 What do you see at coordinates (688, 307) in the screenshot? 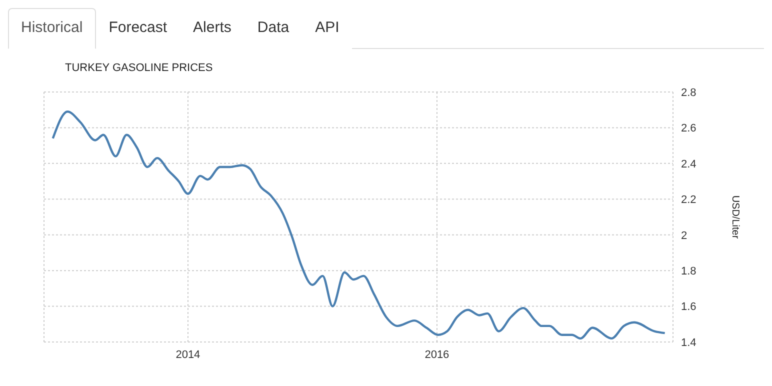
I see `y-tick-label: 1.6` at bounding box center [688, 307].